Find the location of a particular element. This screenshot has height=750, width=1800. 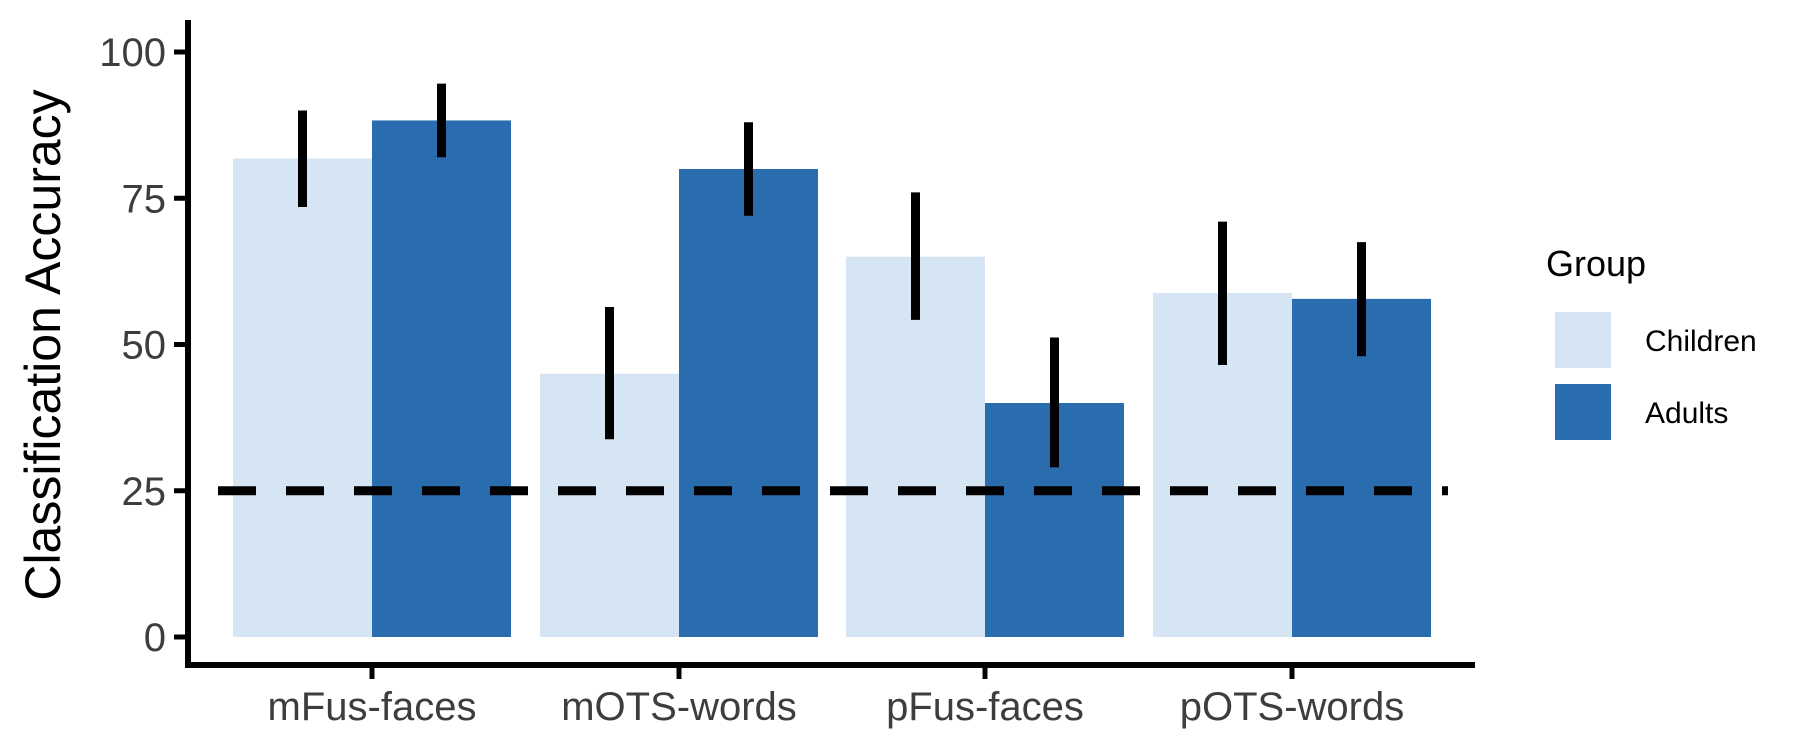

legend-title: Group is located at coordinates (1596, 263).